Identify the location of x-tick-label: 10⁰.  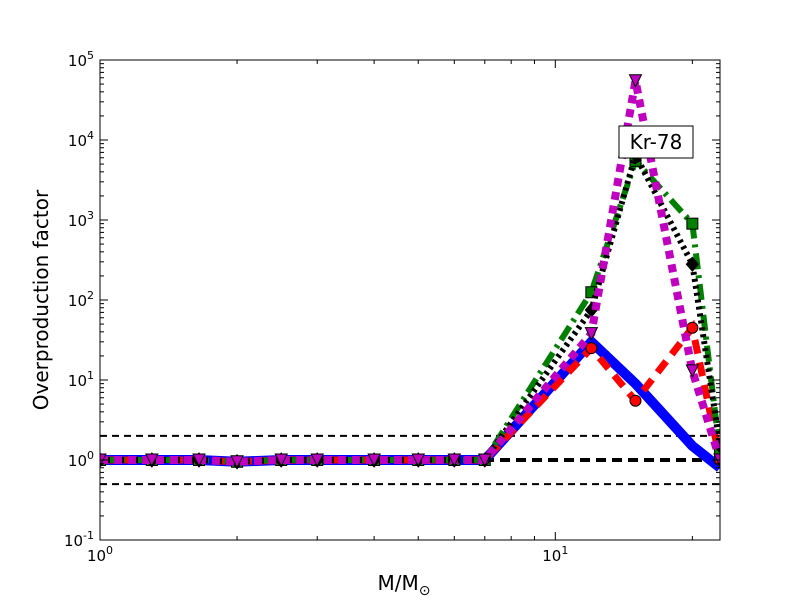
(100, 554).